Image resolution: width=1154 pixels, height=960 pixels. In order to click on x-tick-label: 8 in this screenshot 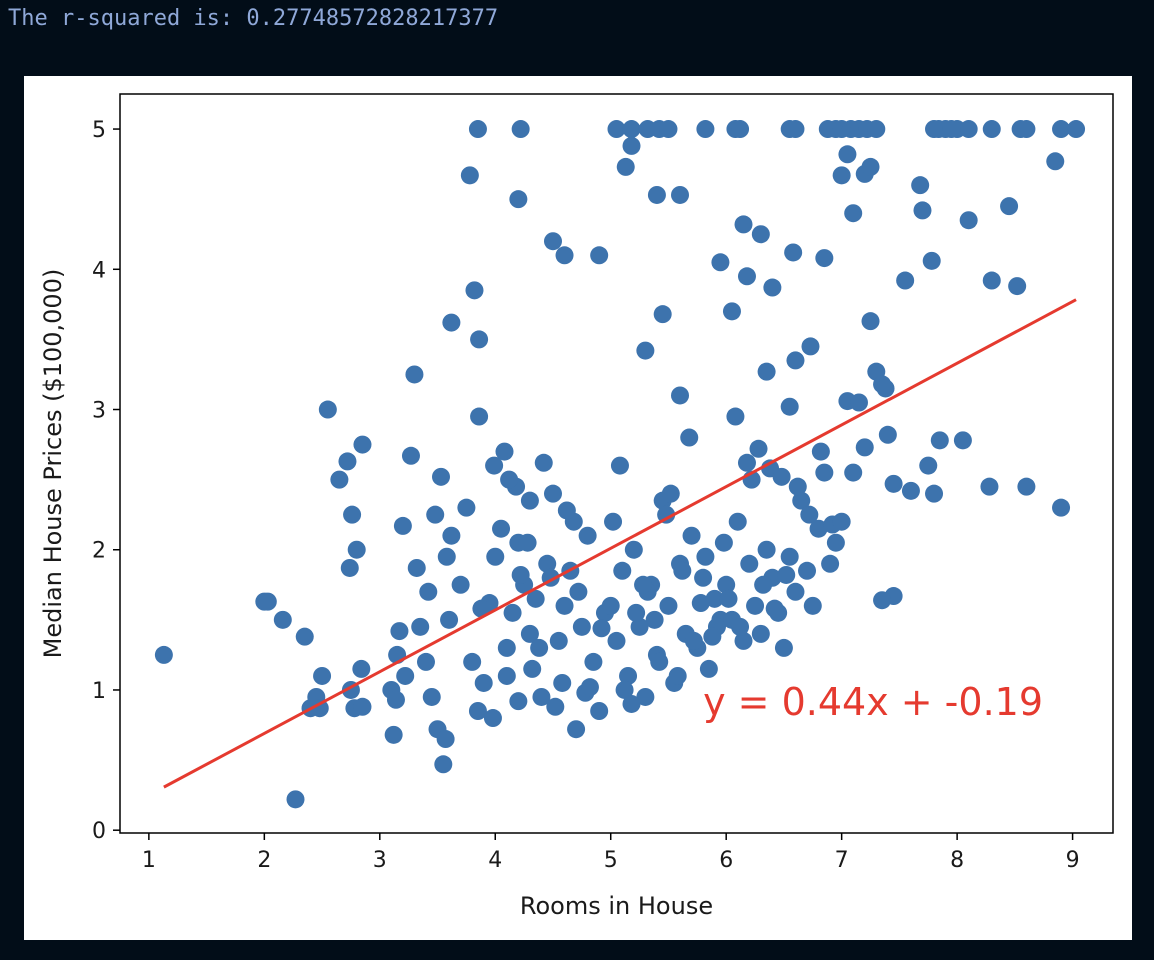, I will do `click(957, 860)`.